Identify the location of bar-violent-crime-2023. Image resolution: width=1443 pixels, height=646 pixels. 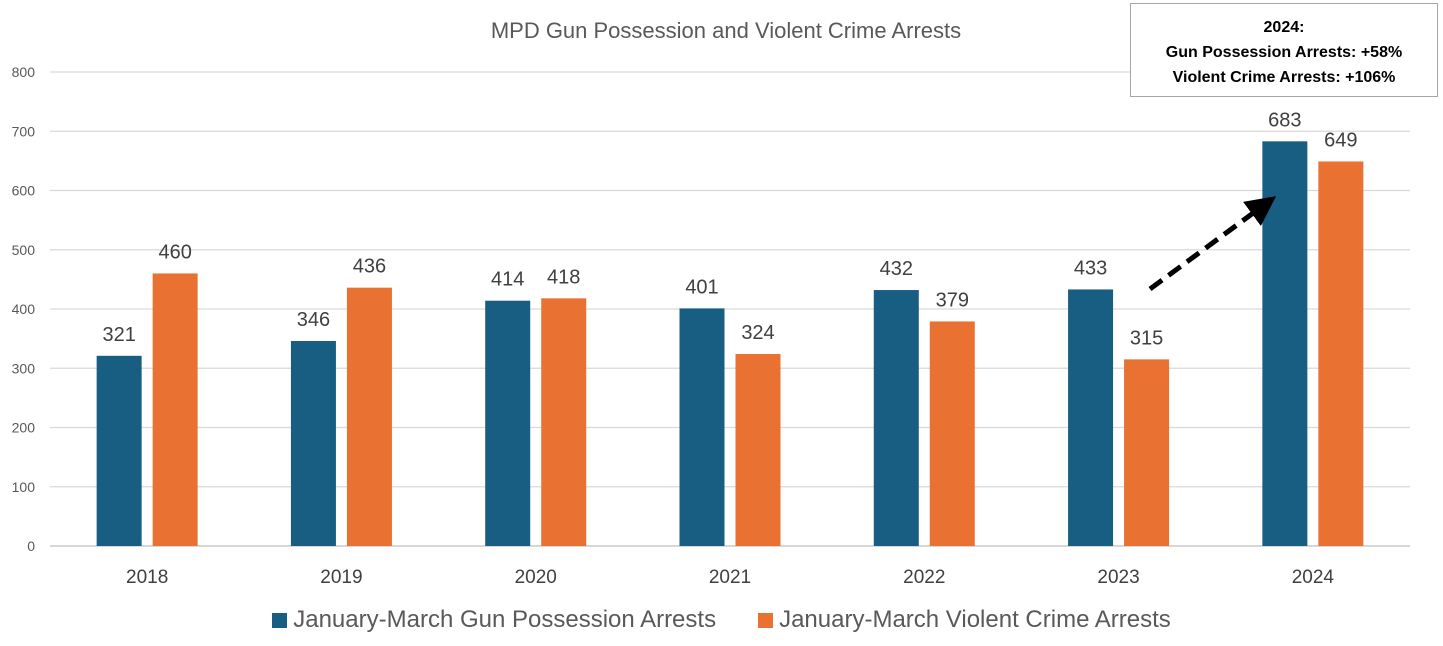
(1147, 452).